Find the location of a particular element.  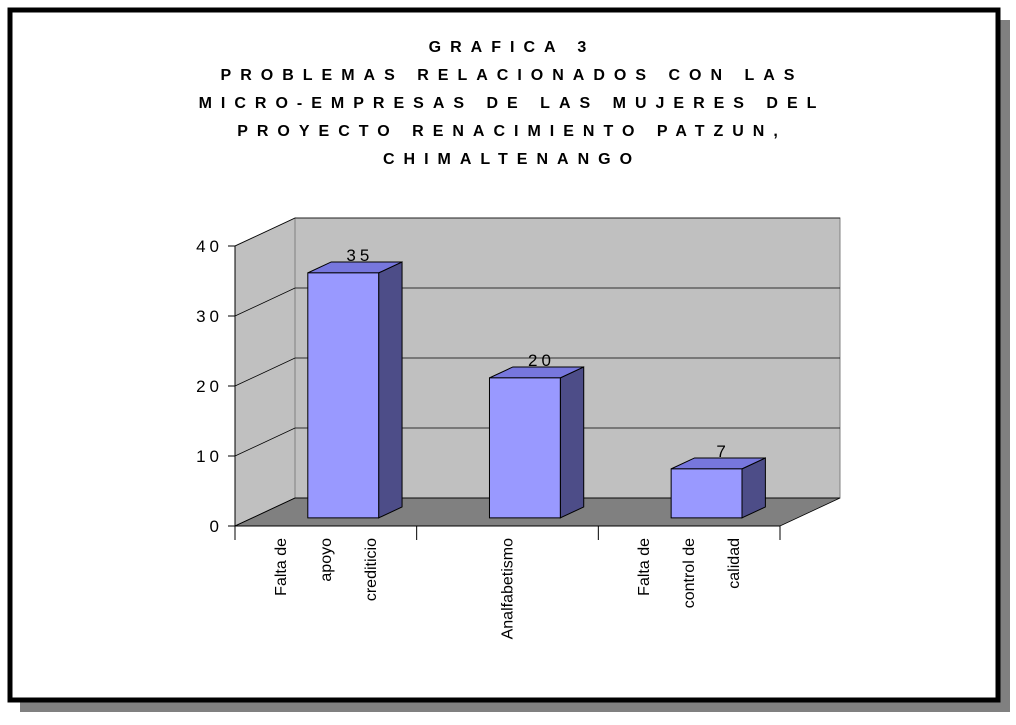

data-label: 20 is located at coordinates (541, 360).